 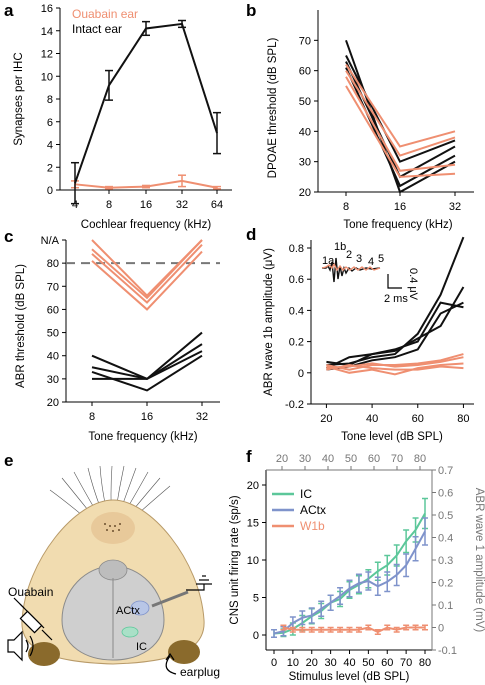 I want to click on x-axis-label: Tone level (dB SPL), so click(x=392, y=437).